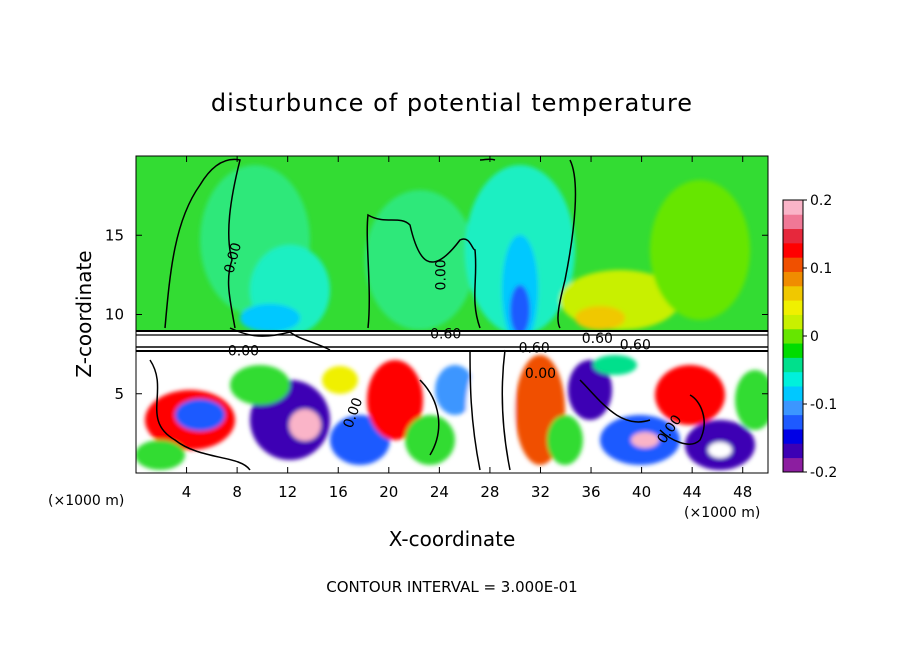 Image resolution: width=904 pixels, height=654 pixels. What do you see at coordinates (823, 405) in the screenshot?
I see `colorbar-tick-label: -0.1` at bounding box center [823, 405].